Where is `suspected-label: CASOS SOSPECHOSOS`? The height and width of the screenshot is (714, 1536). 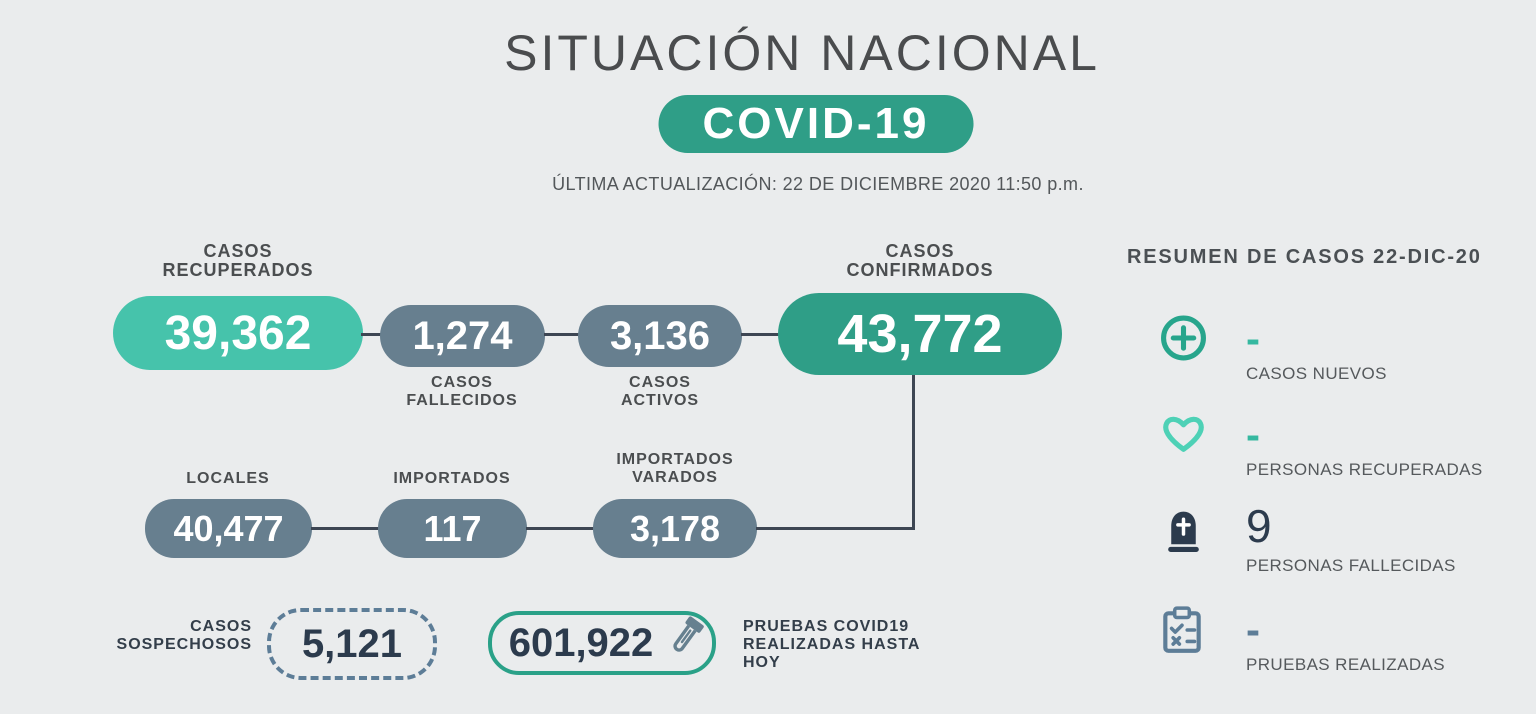 suspected-label: CASOS SOSPECHOSOS is located at coordinates (184, 635).